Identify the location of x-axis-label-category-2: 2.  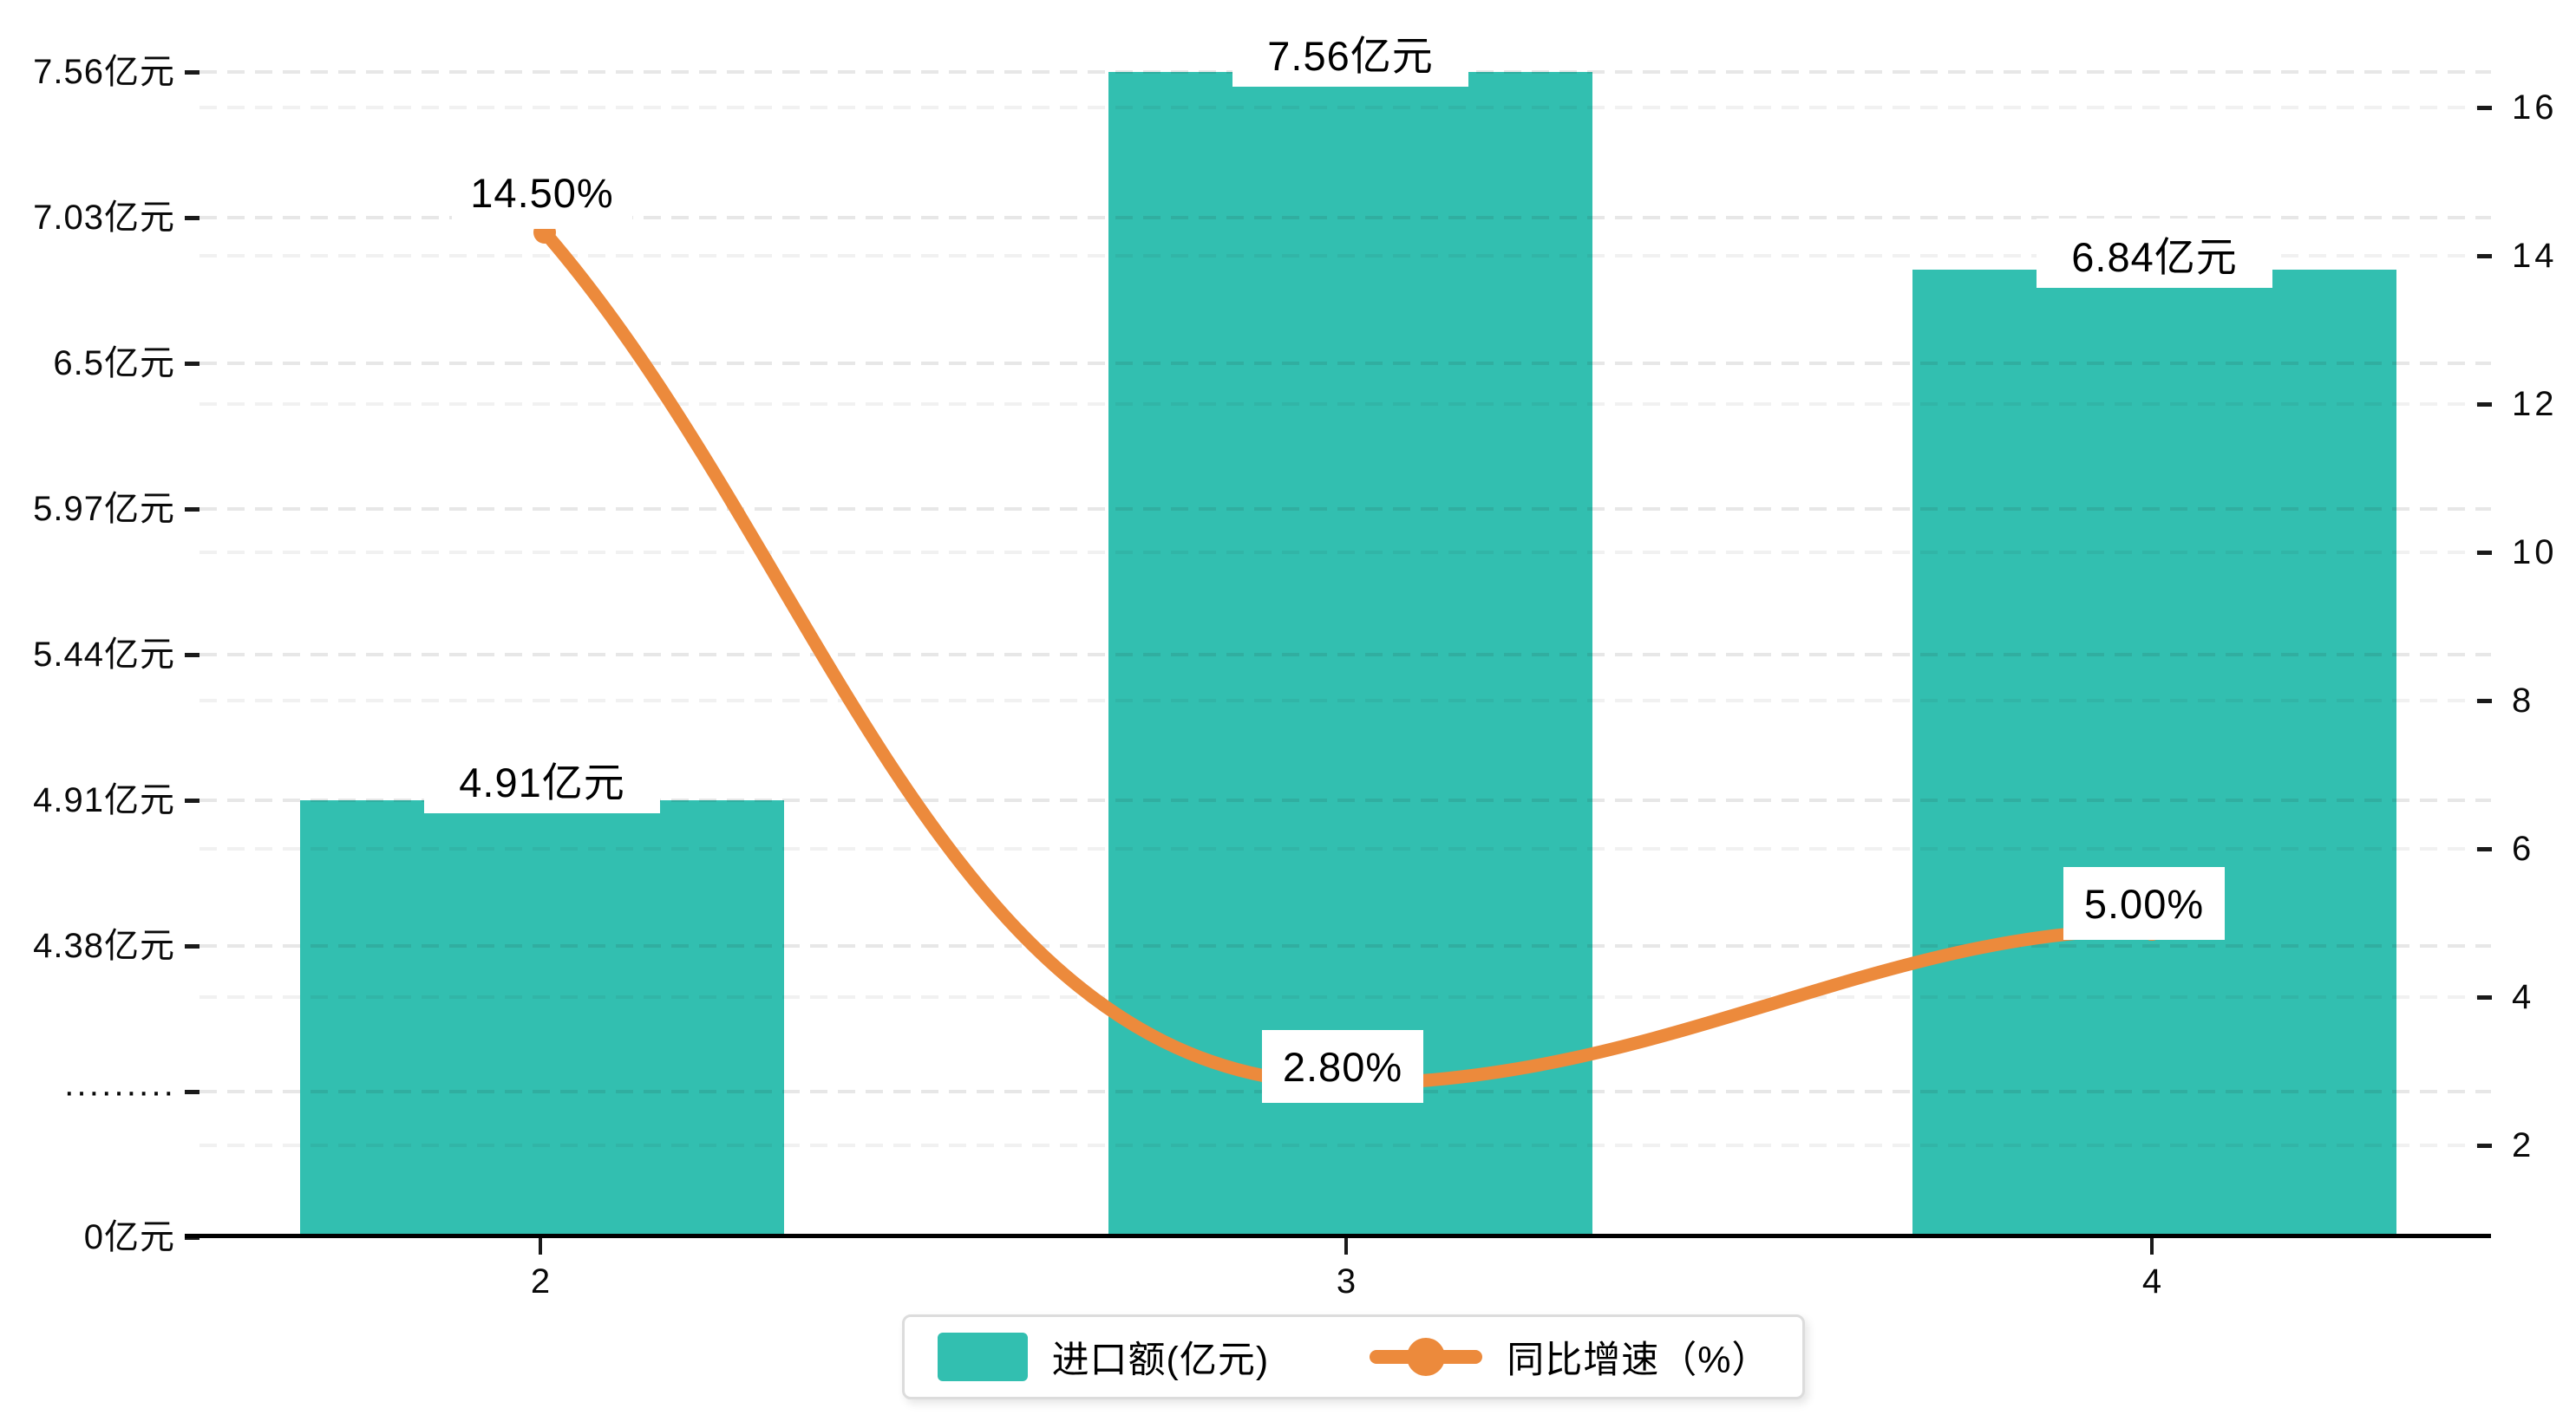
(540, 1281).